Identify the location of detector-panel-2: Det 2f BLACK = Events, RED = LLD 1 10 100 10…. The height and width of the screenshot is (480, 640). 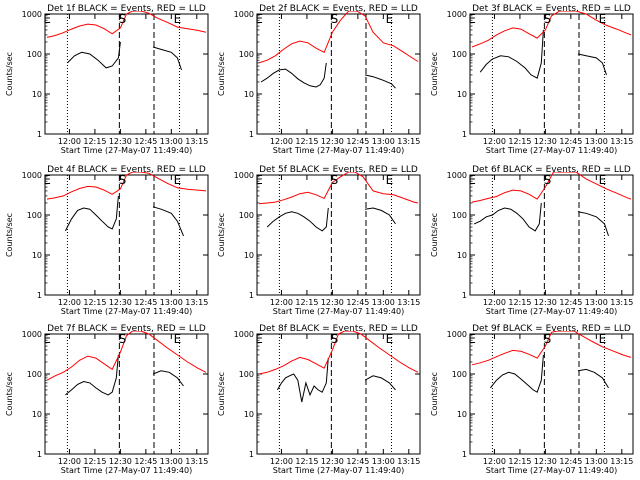
(319, 79).